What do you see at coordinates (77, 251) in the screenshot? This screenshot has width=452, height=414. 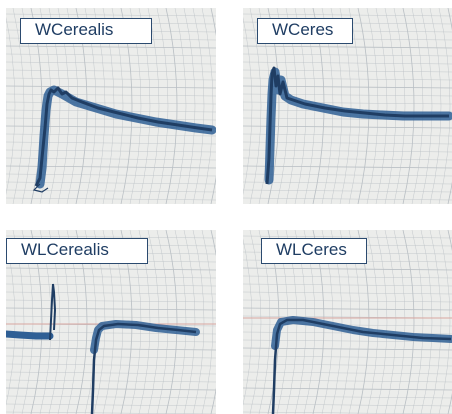 I see `sample-label: WLCerealis` at bounding box center [77, 251].